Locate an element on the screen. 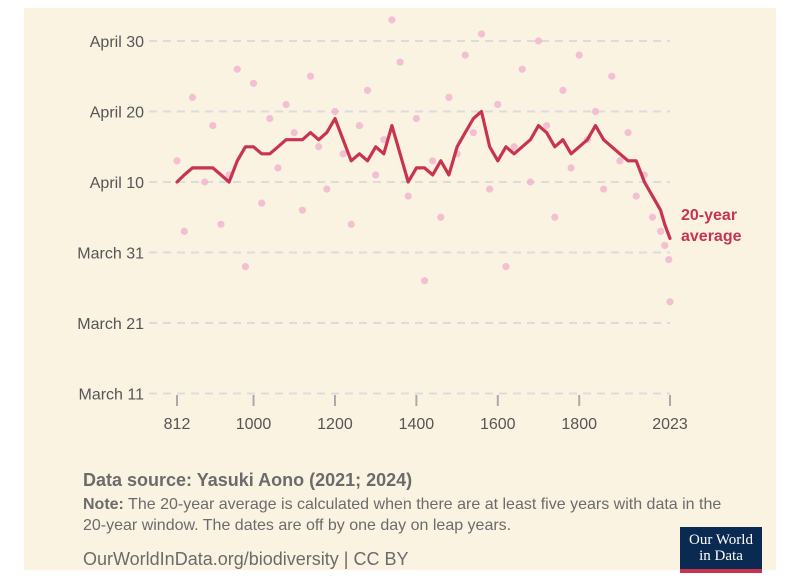  average-line-group is located at coordinates (423, 174).